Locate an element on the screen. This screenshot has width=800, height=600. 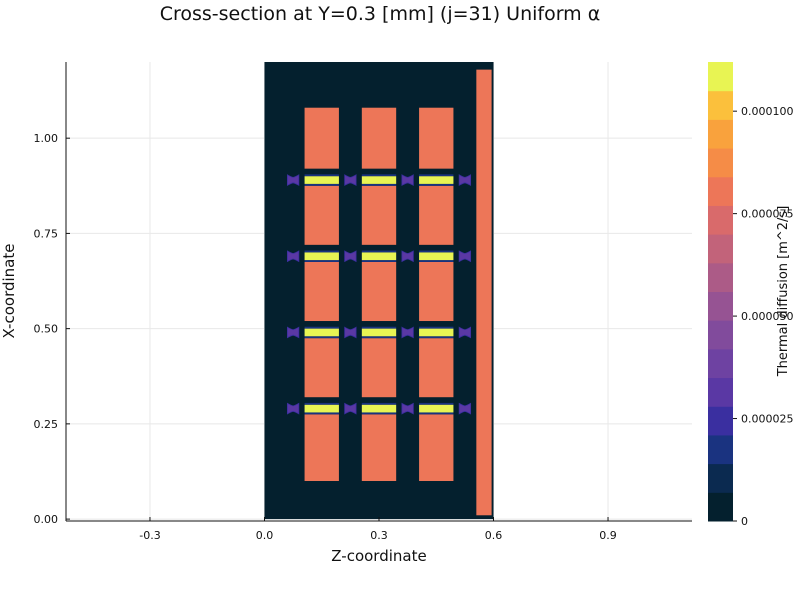
x-tick-label: 0.3 is located at coordinates (379, 535).